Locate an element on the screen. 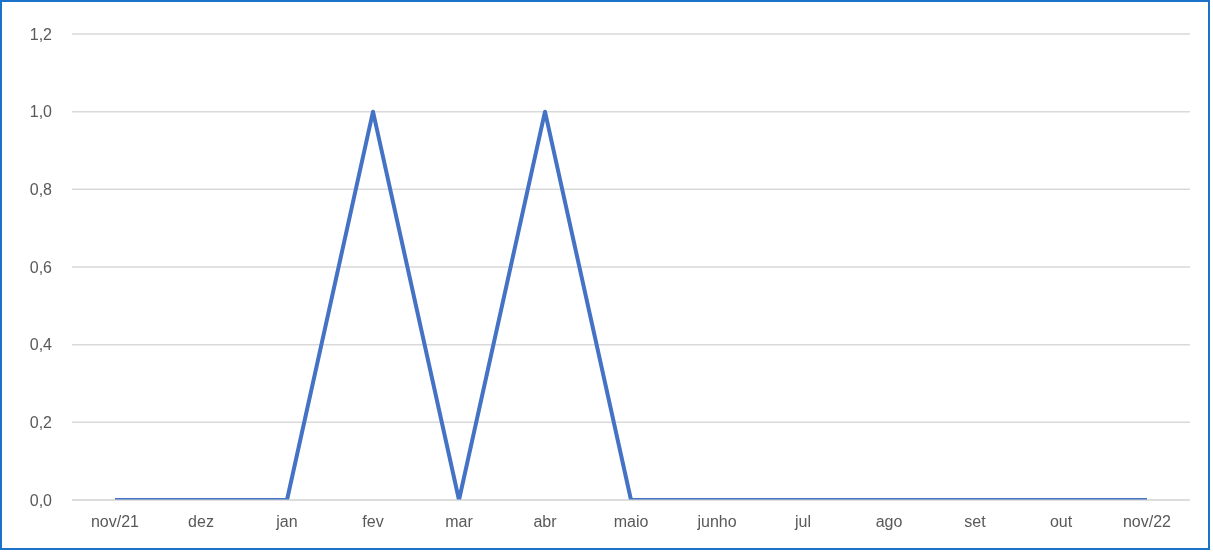 This screenshot has width=1213, height=553. y-tick-label: 0,6 is located at coordinates (41, 267).